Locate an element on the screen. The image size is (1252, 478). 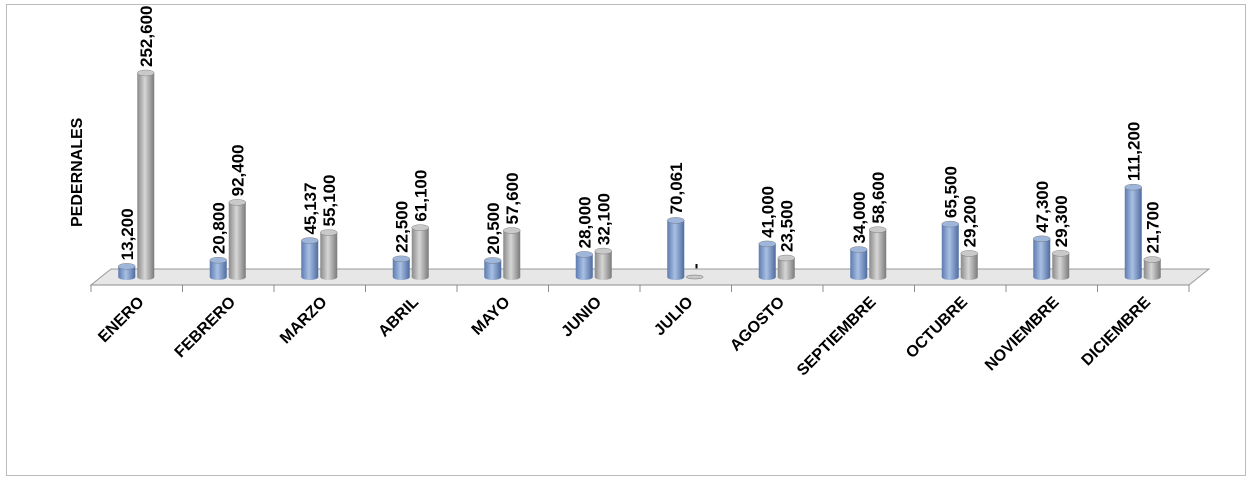
x-tick-label: NOVIEMBRE is located at coordinates (1022, 334).